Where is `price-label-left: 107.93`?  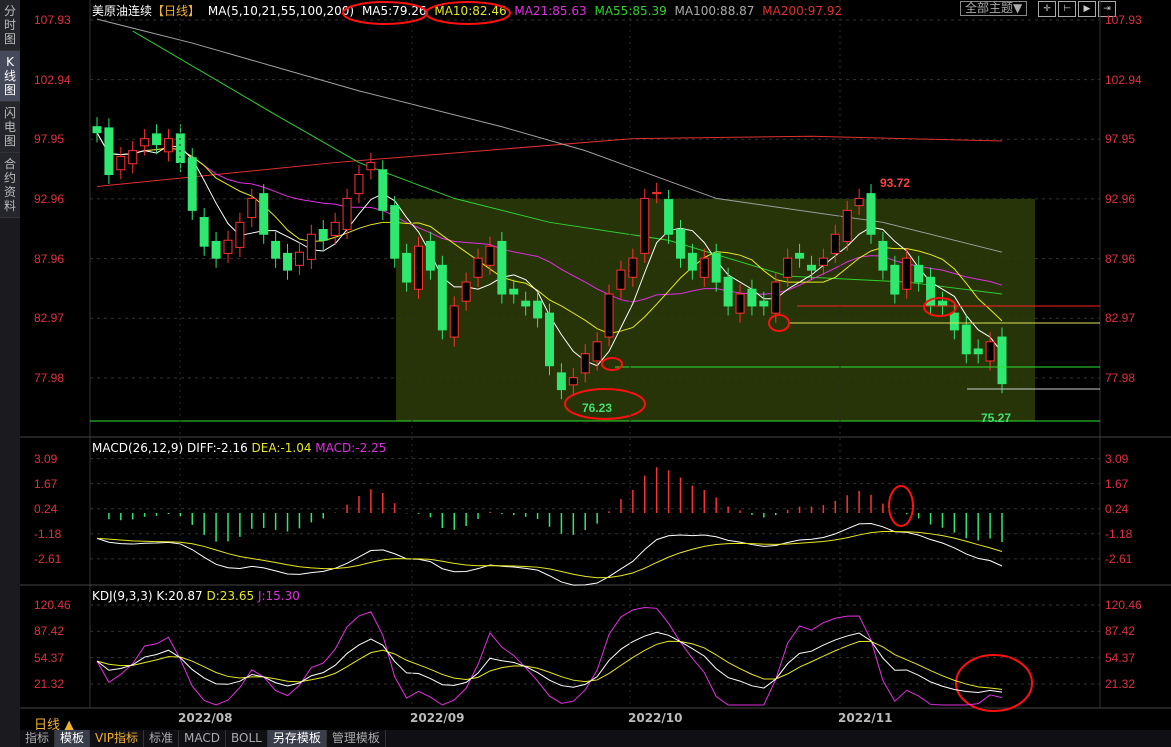
price-label-left: 107.93 is located at coordinates (52, 20).